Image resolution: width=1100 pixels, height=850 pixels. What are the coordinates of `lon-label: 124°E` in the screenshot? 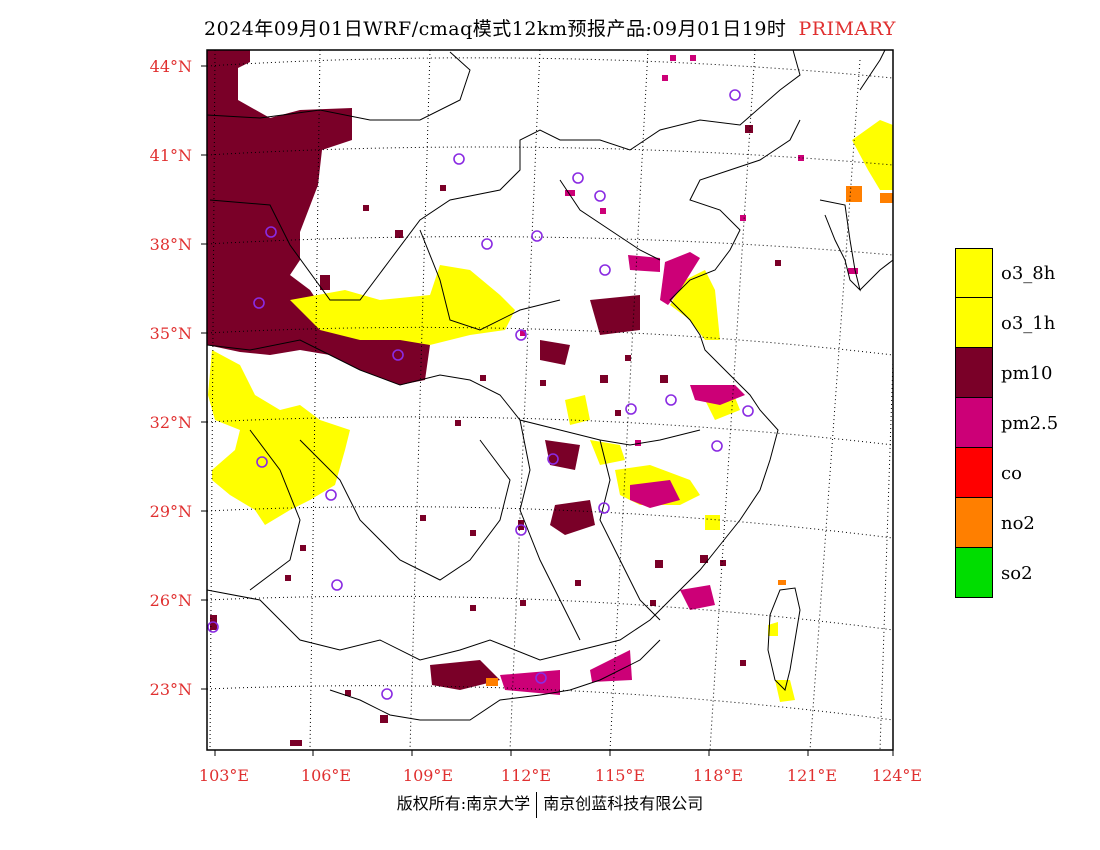 It's located at (897, 775).